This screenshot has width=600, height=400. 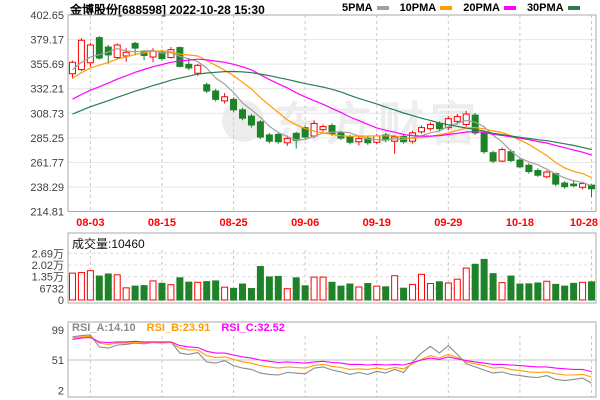 What do you see at coordinates (104, 328) in the screenshot?
I see `rsi-a-value: RSI_A:14.10` at bounding box center [104, 328].